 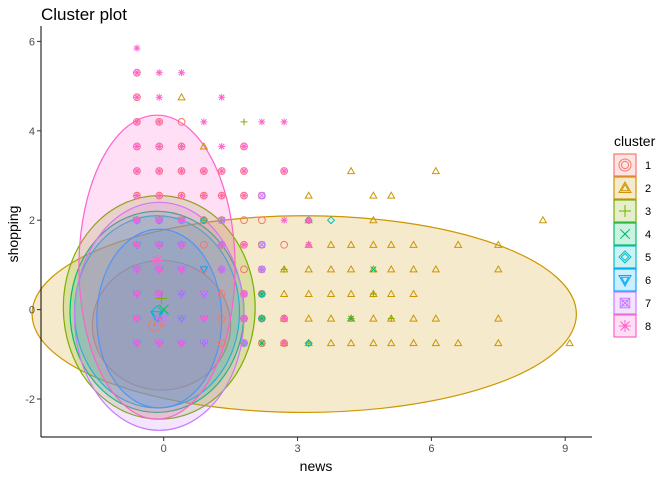 I want to click on legend-item-3: 3, so click(x=632, y=211).